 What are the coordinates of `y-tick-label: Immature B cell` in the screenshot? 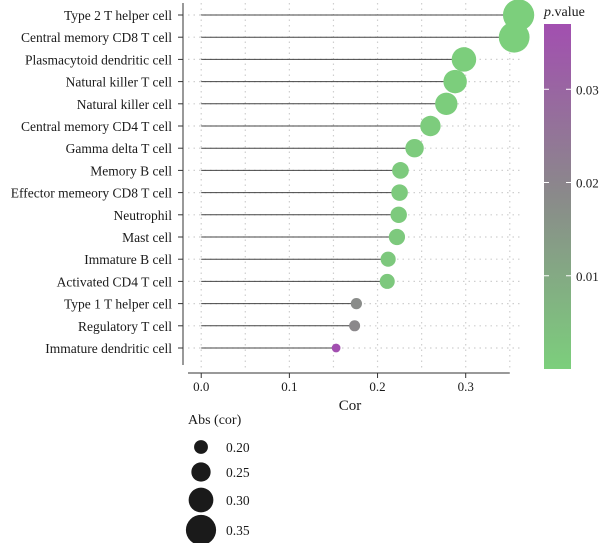 It's located at (128, 259).